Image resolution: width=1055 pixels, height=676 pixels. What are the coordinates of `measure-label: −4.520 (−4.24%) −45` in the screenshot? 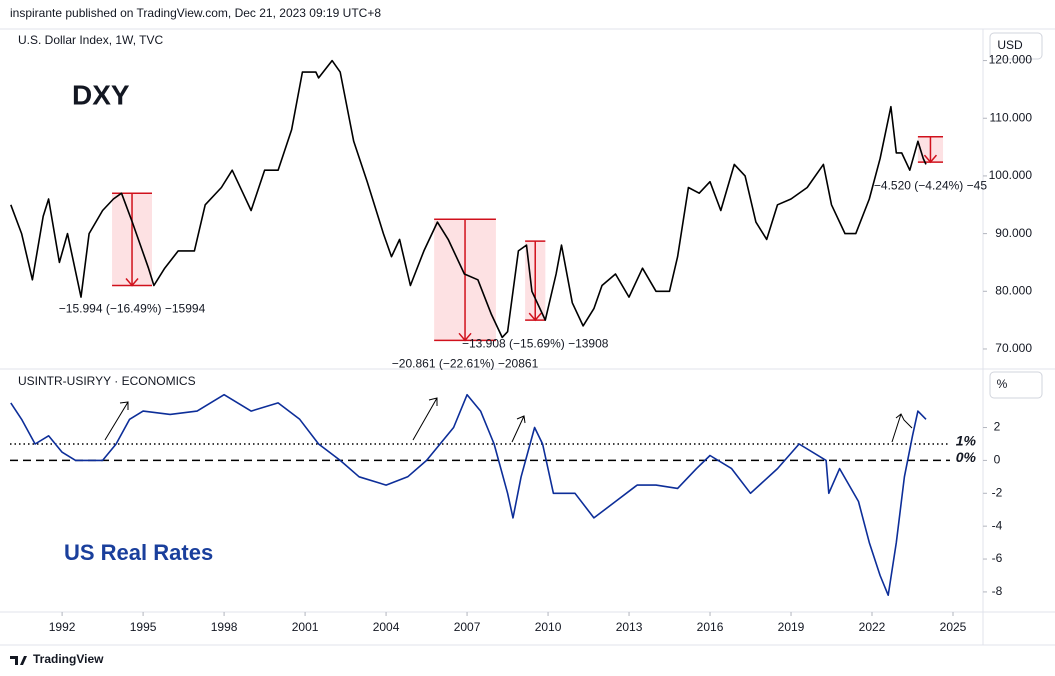 It's located at (930, 185).